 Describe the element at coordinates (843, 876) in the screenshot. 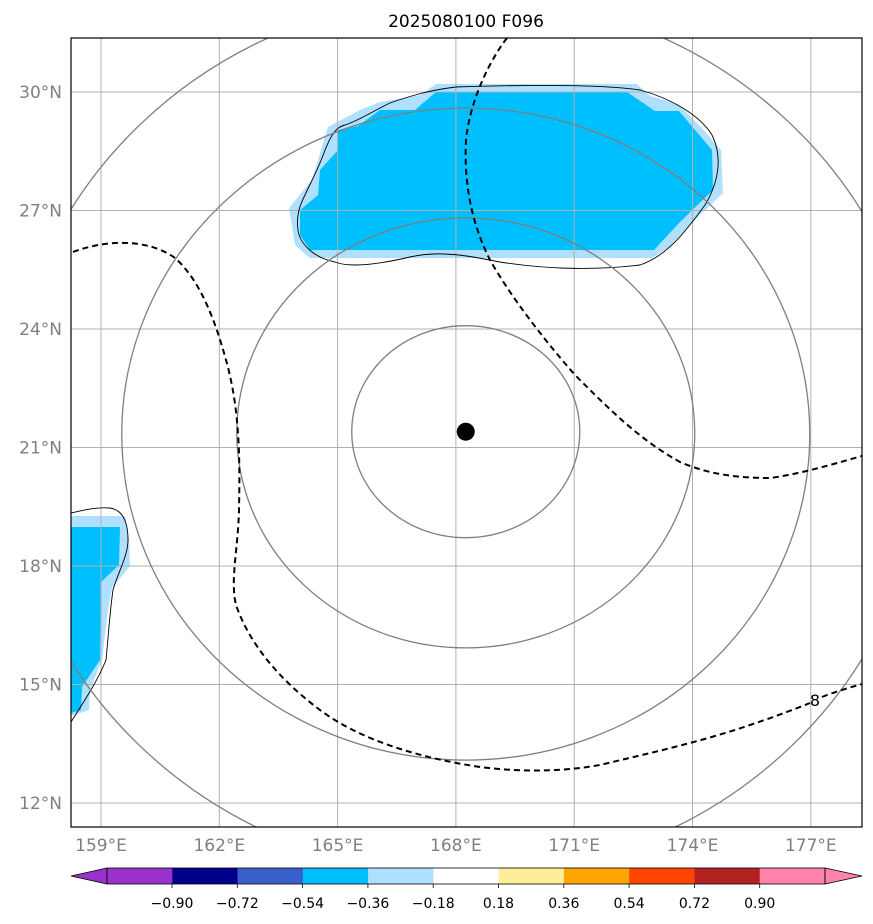

I see `colorbar-extend-high` at that location.